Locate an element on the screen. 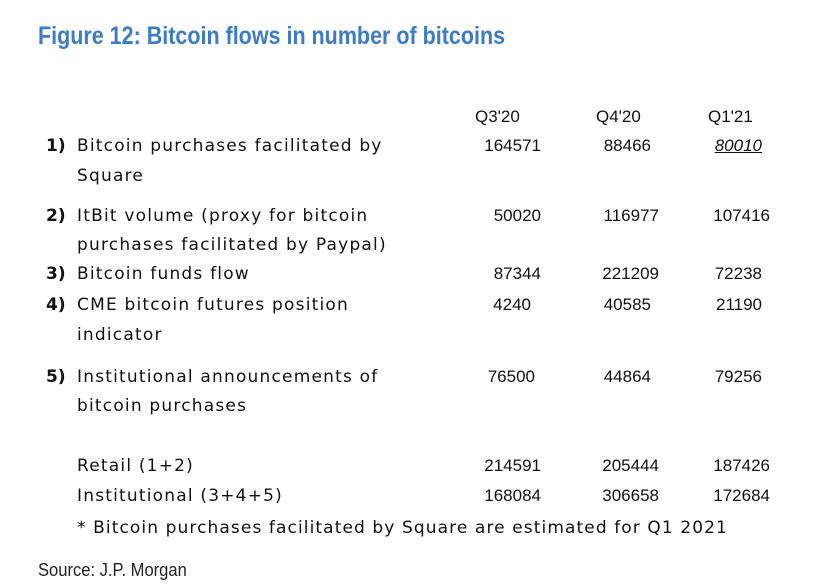 The image size is (816, 587). row-label-continued: purchases facilitated by Paypal) is located at coordinates (232, 245).